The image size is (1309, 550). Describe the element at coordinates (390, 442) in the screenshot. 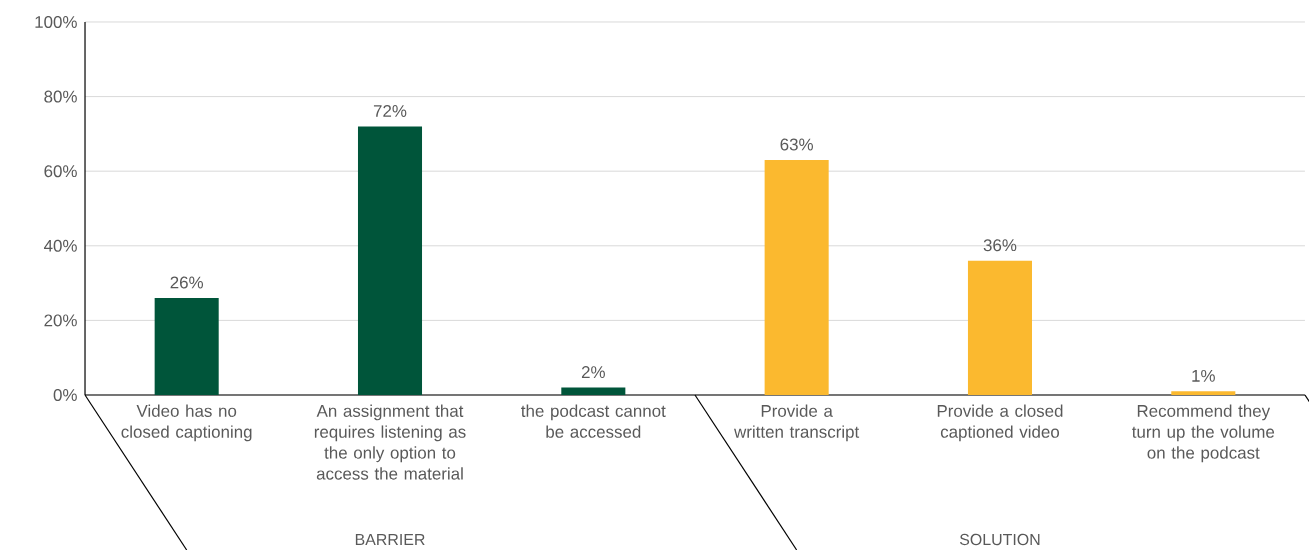

I see `x-tick-label: An assignment that requires listening as the only option to access the material` at that location.